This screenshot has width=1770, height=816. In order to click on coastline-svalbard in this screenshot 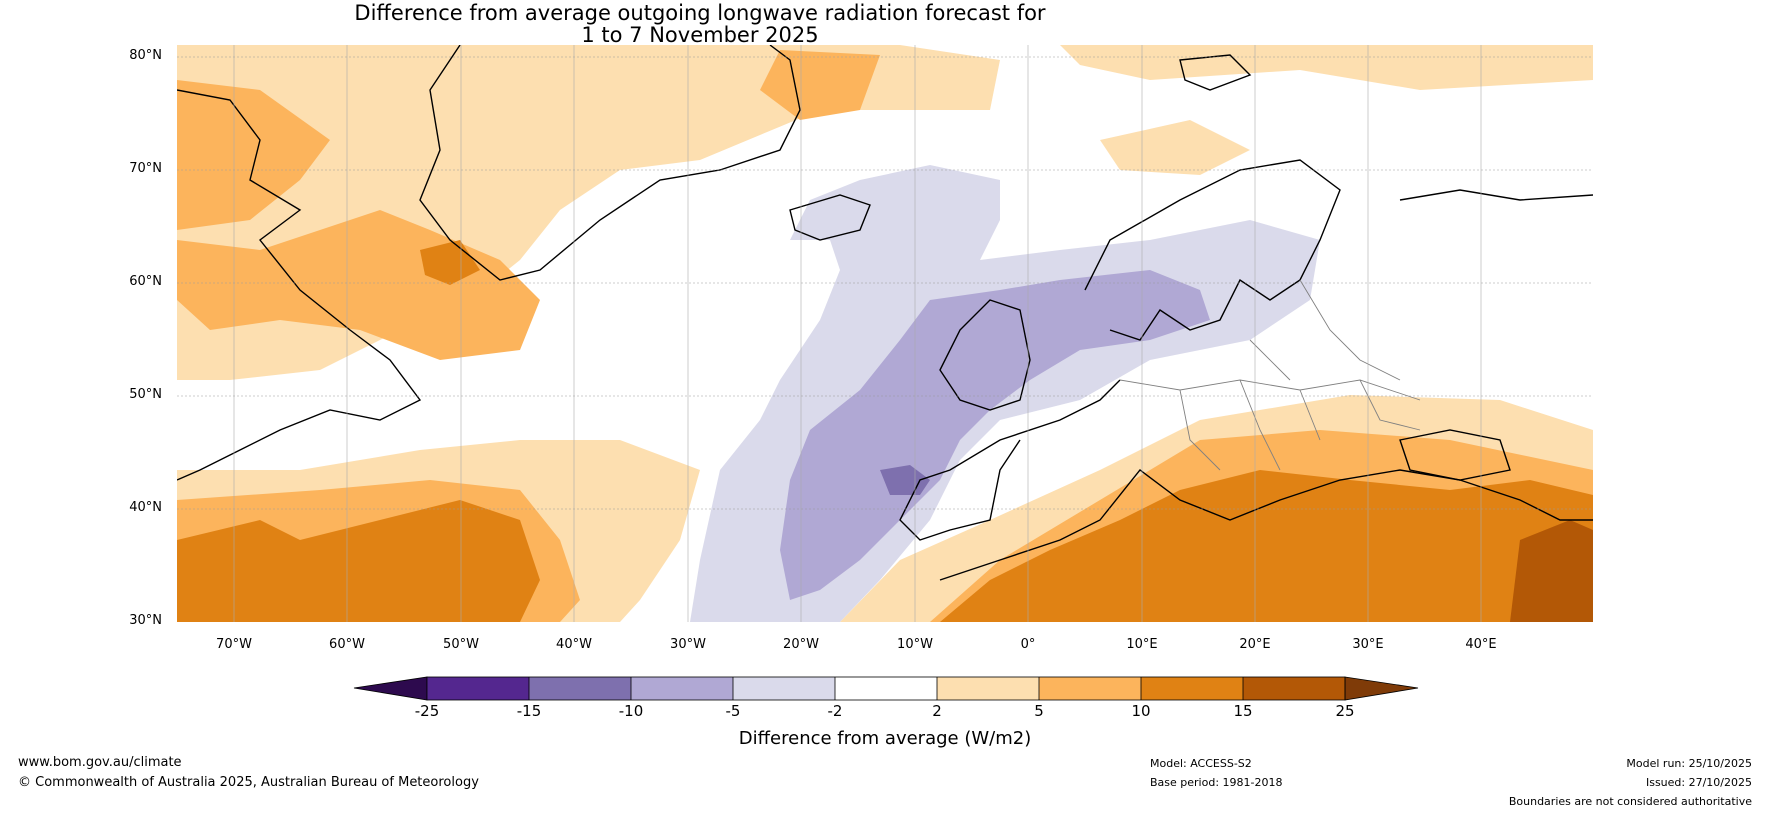, I will do `click(1215, 72)`.